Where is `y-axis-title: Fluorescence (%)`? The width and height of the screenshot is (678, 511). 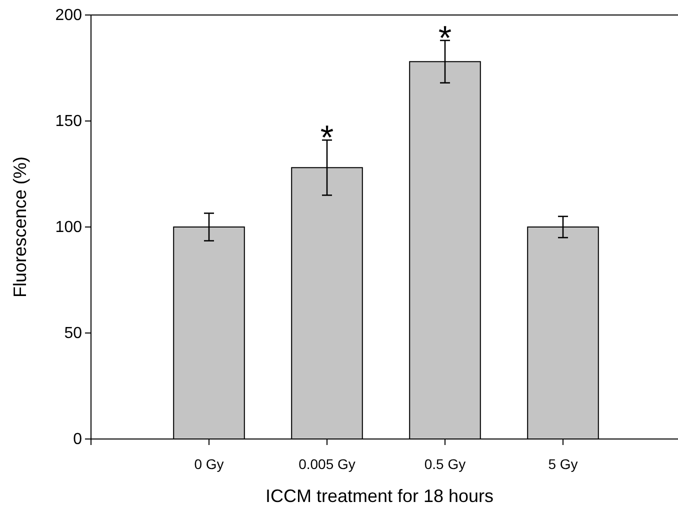 y-axis-title: Fluorescence (%) is located at coordinates (20, 227).